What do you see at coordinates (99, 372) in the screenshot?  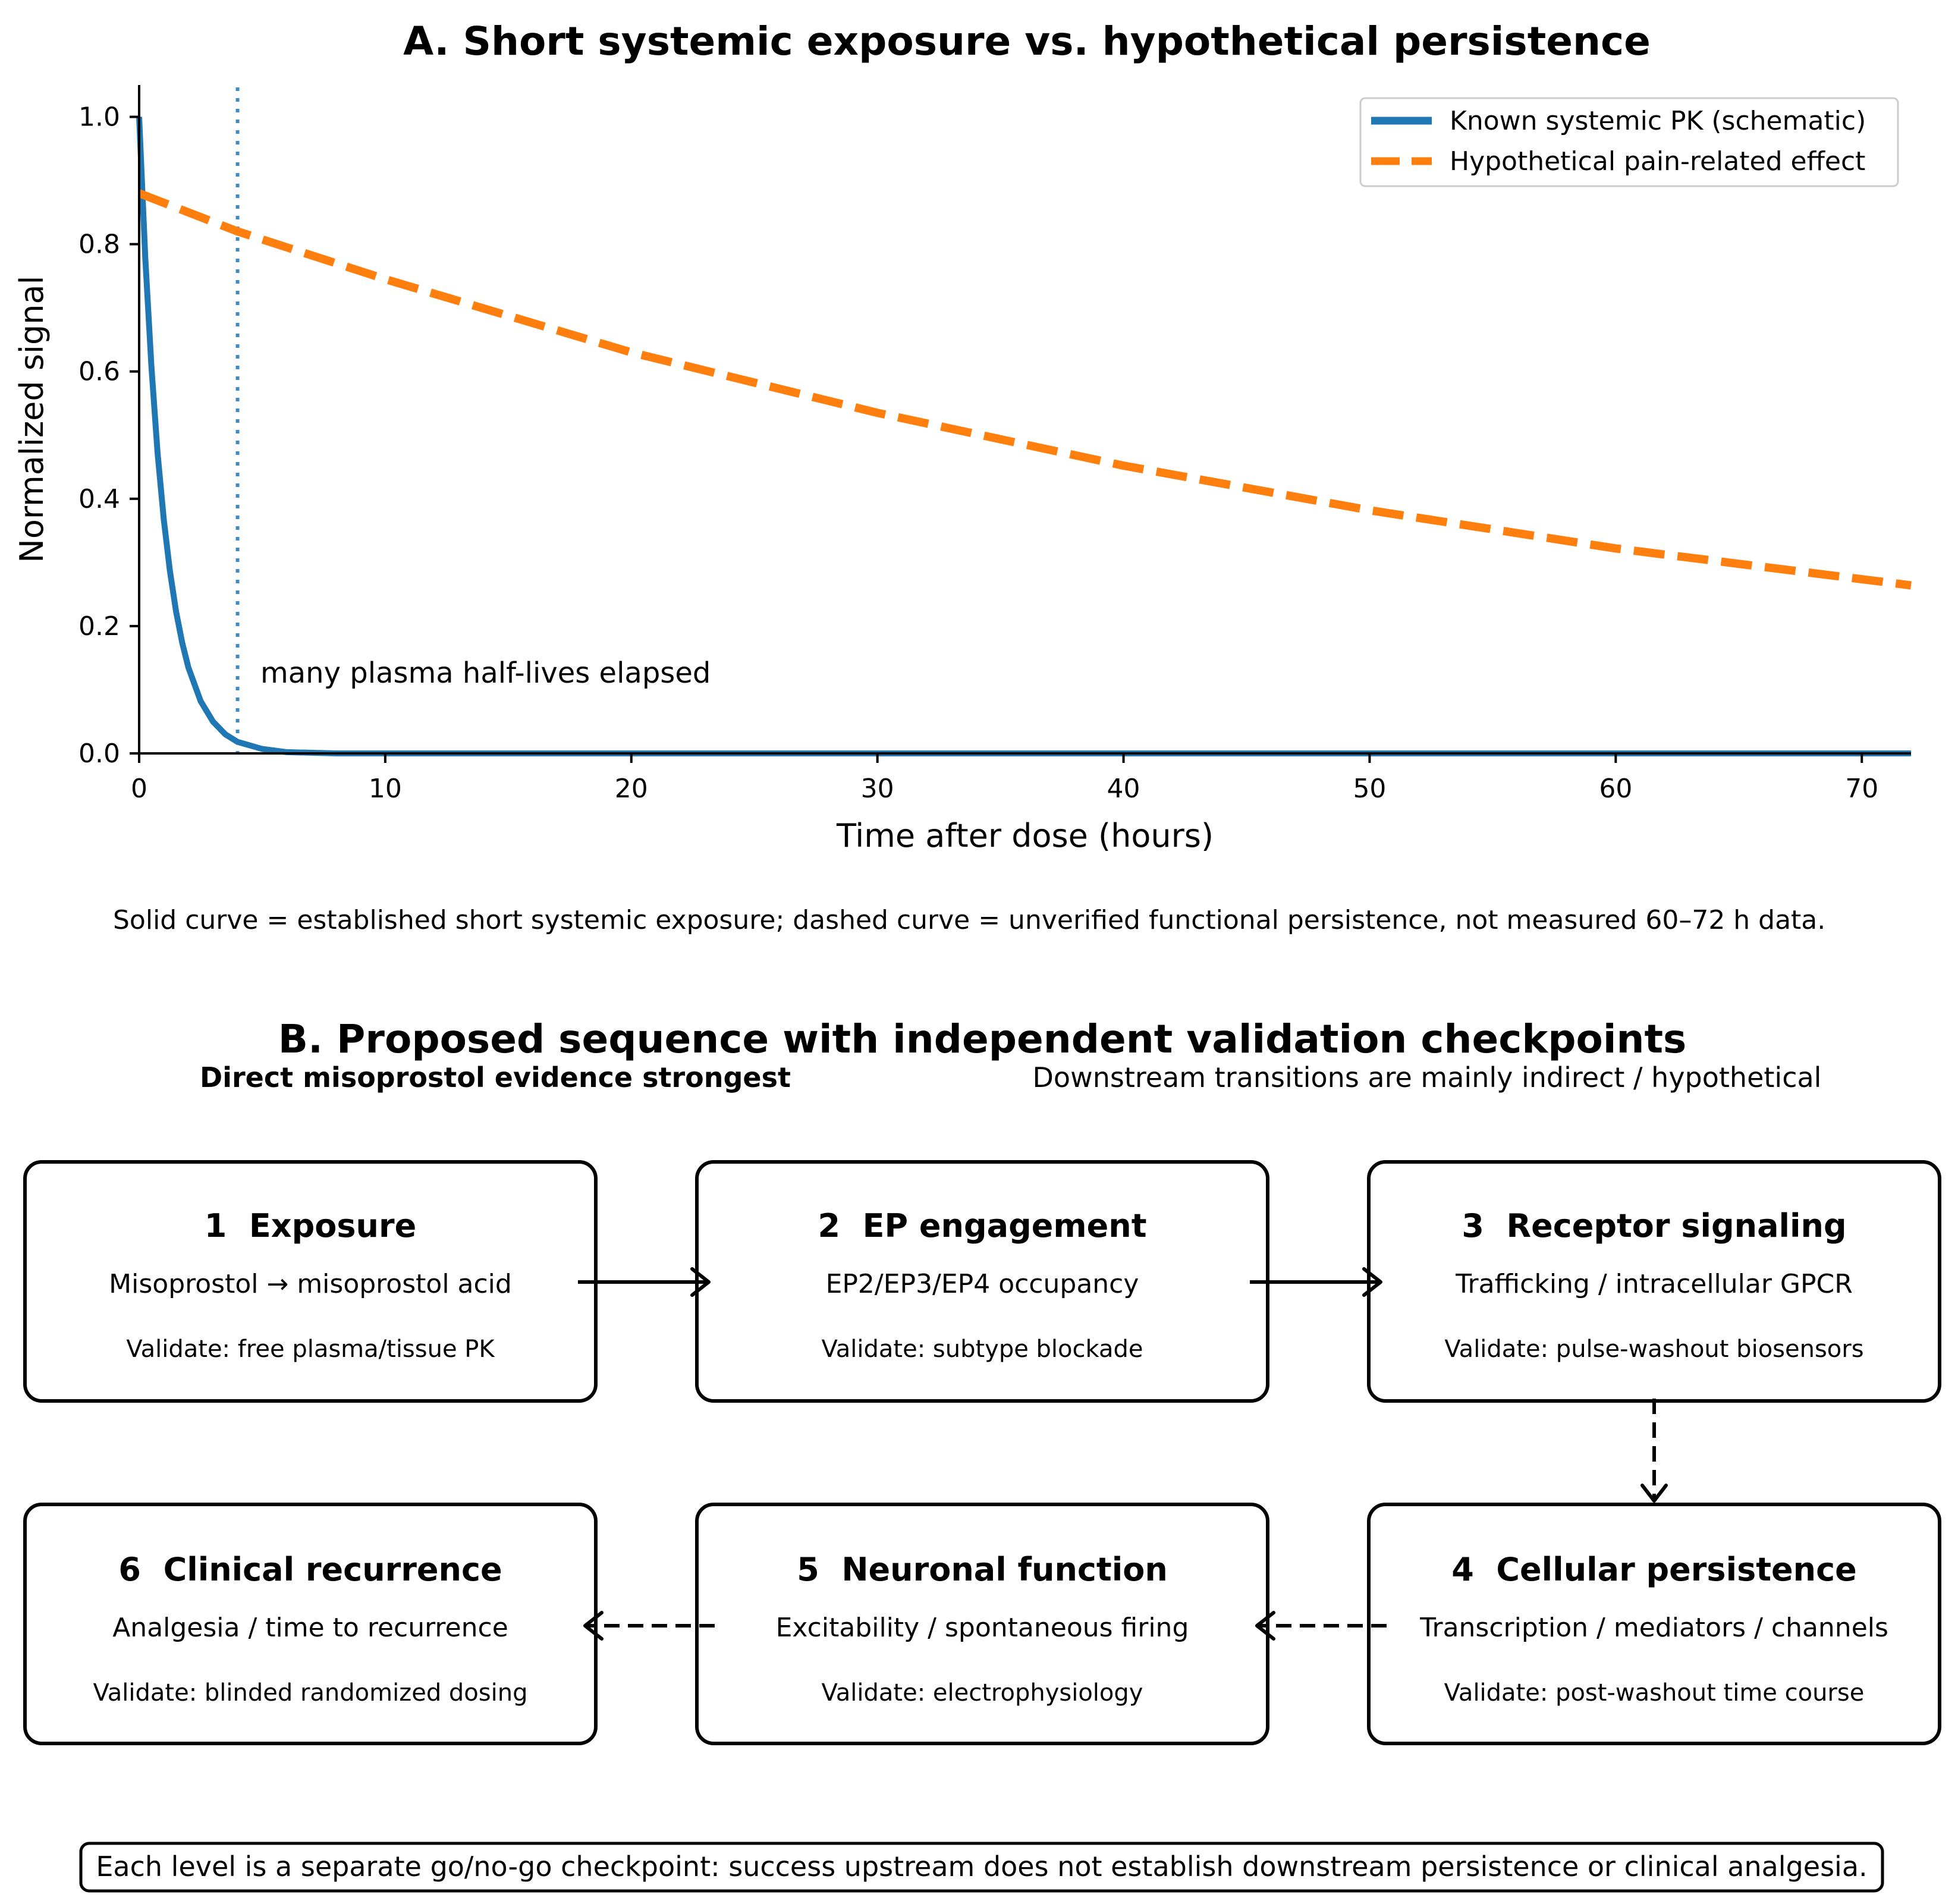 I see `y-tick-label: 0.6` at bounding box center [99, 372].